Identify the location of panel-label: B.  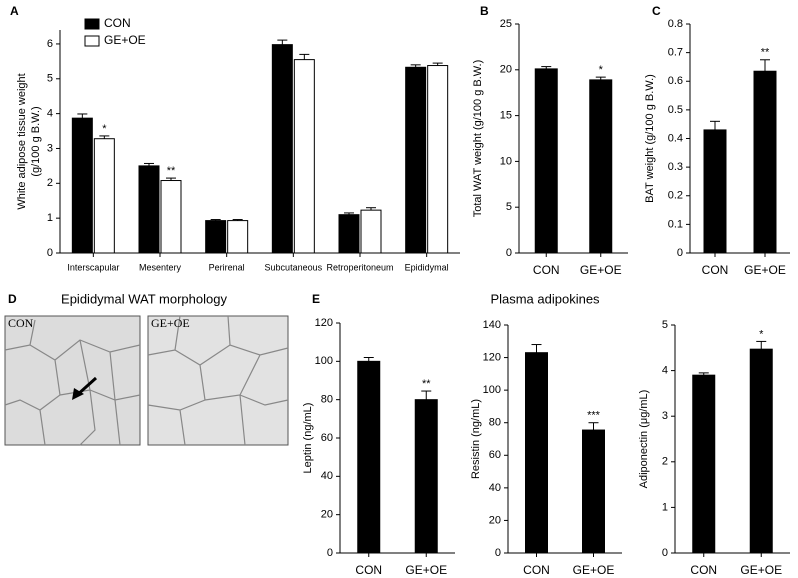
(484, 11).